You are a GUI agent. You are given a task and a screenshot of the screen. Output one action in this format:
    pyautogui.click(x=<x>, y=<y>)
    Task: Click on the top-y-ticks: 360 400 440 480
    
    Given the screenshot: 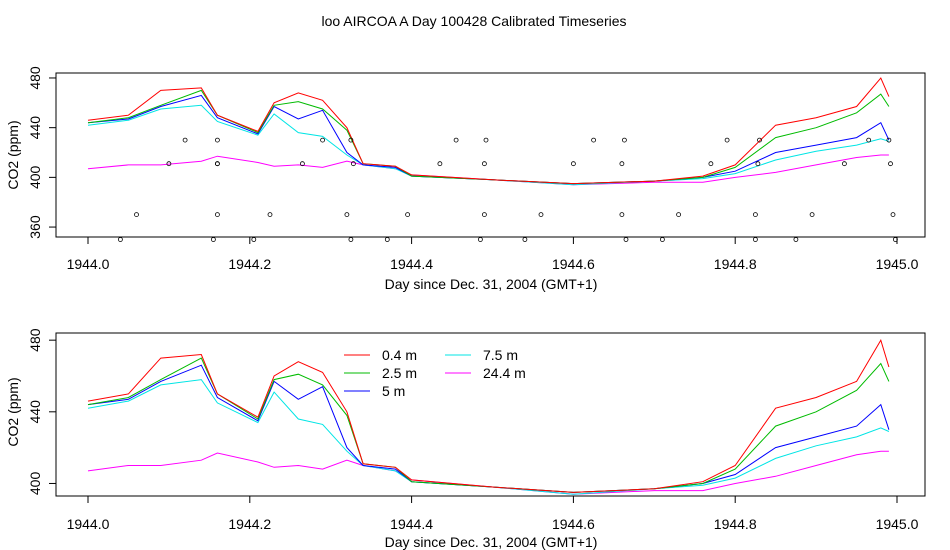 What is the action you would take?
    pyautogui.click(x=41, y=152)
    